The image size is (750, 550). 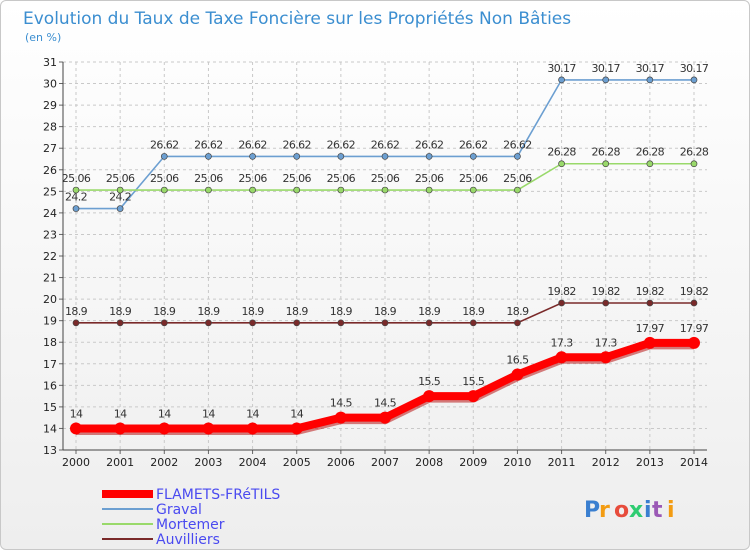 I want to click on x-tick-label: 2001, so click(x=120, y=462).